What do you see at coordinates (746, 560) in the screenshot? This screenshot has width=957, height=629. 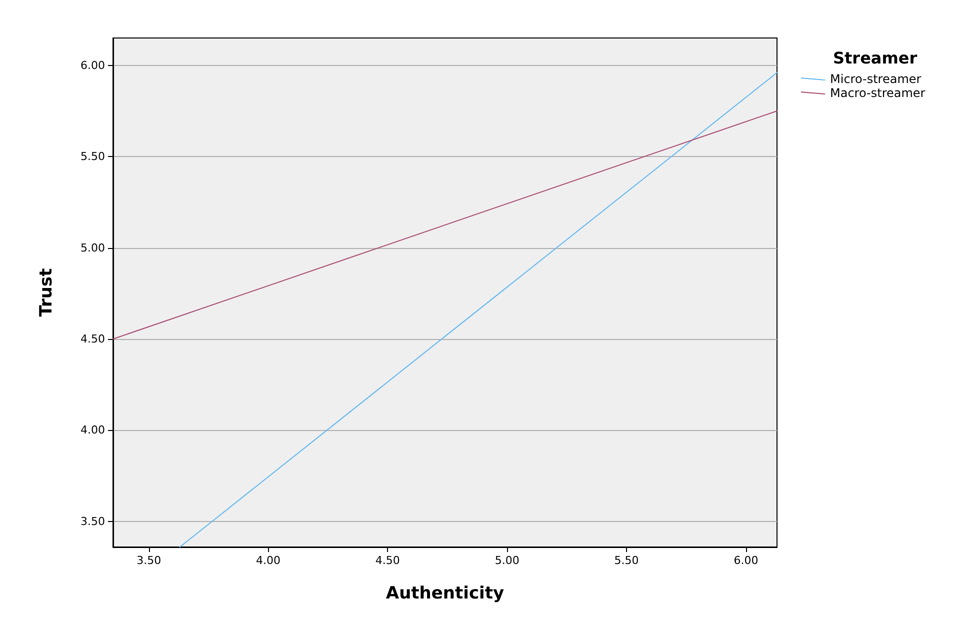 I see `x-tick-label: 6.00` at bounding box center [746, 560].